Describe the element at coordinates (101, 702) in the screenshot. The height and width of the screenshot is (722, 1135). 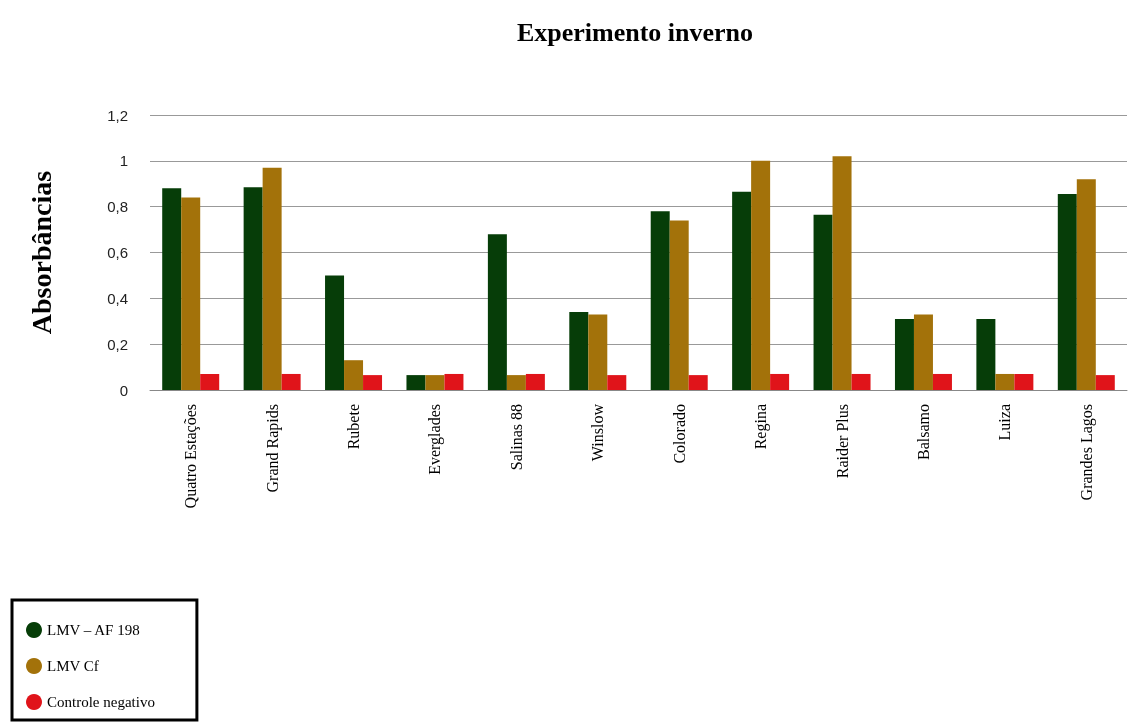
I see `legend-label: Controle negativo` at that location.